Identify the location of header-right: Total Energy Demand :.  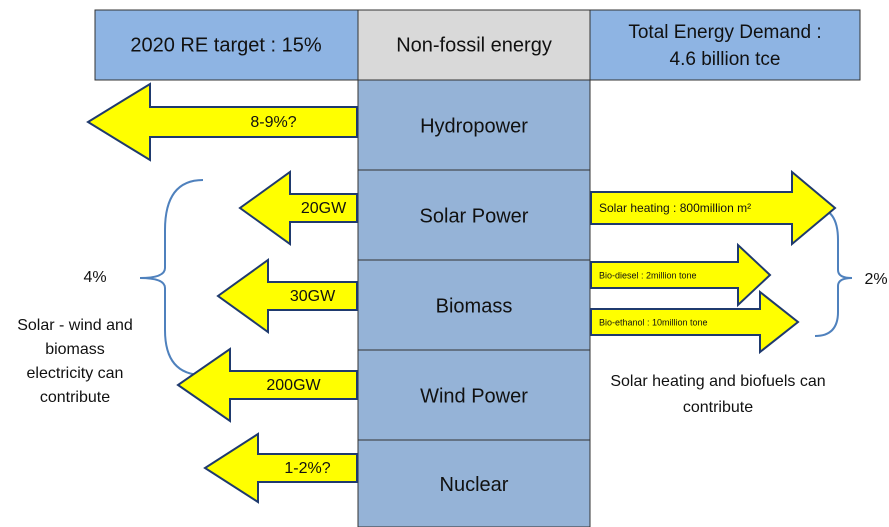
(724, 32).